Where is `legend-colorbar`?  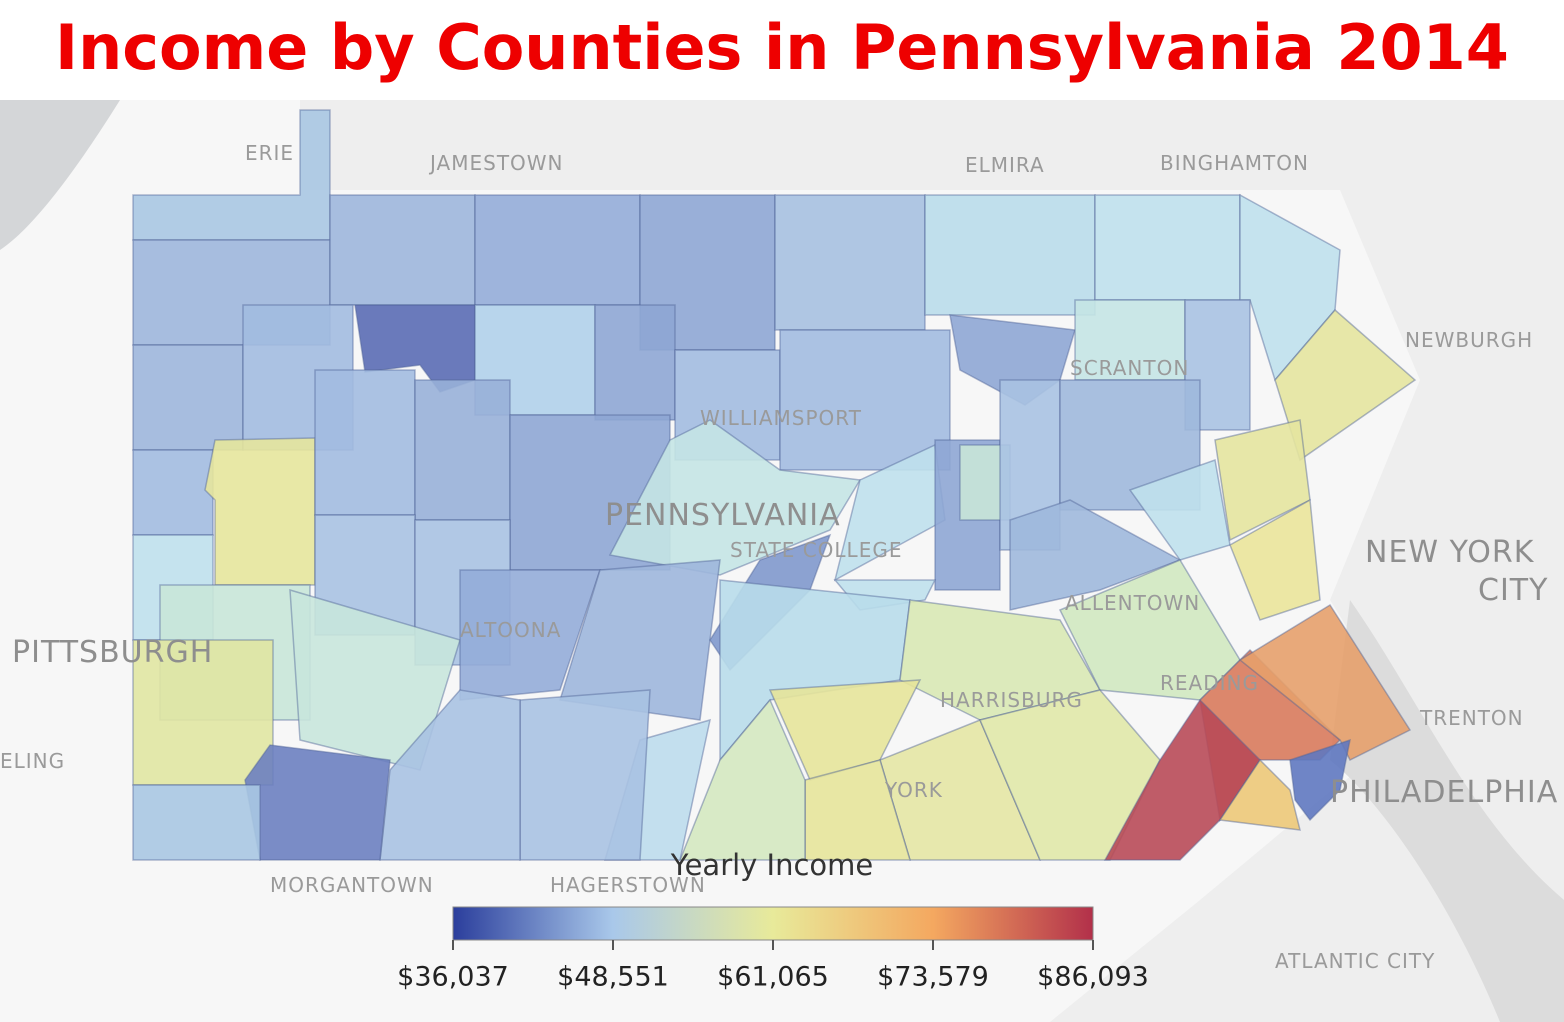 legend-colorbar is located at coordinates (773, 923).